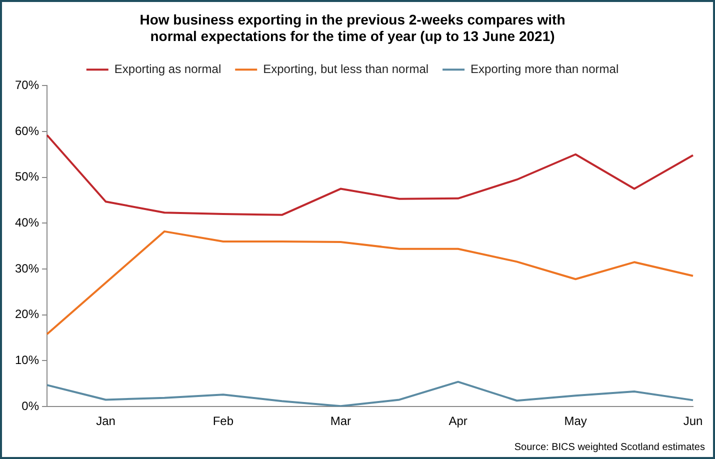 The width and height of the screenshot is (715, 459). I want to click on y-tick-label: 10%, so click(27, 360).